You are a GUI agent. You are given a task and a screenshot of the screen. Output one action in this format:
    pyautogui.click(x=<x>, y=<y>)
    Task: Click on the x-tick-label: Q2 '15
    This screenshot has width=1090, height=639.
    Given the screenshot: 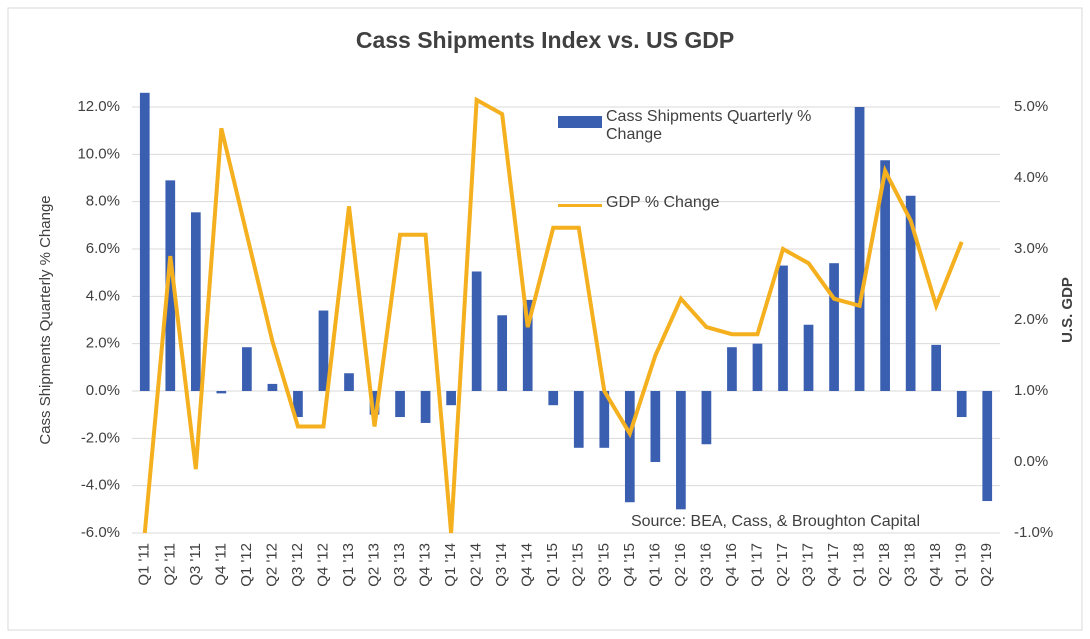 What is the action you would take?
    pyautogui.click(x=578, y=565)
    